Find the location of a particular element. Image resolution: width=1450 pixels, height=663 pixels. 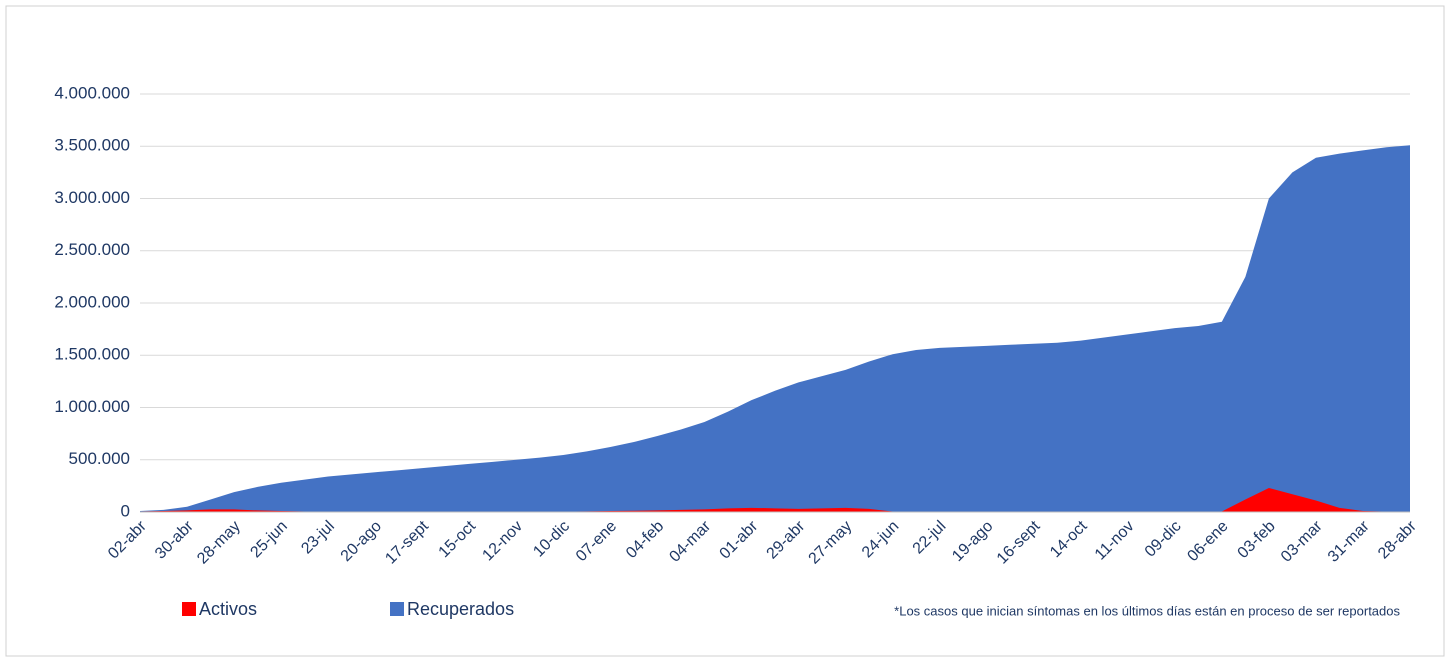

legend-label: Activos is located at coordinates (228, 609).